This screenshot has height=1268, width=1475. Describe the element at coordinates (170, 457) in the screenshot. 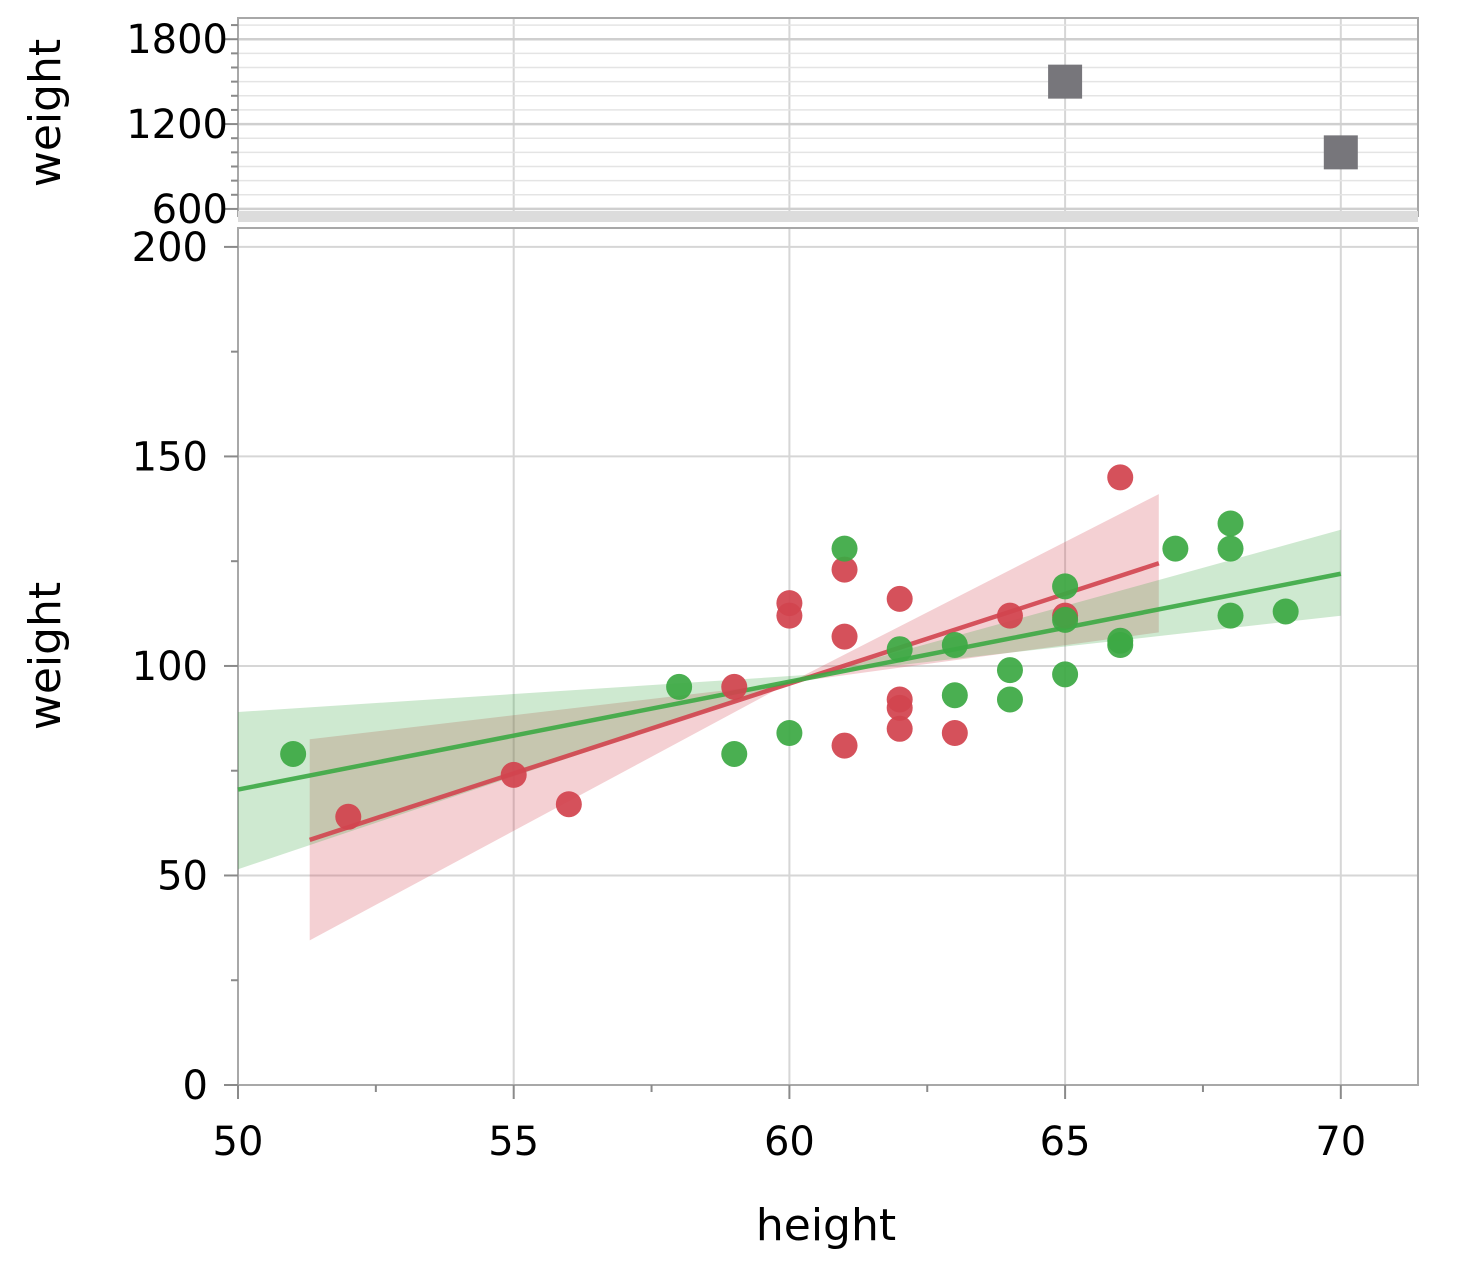

I see `y-tick-label: 150` at that location.